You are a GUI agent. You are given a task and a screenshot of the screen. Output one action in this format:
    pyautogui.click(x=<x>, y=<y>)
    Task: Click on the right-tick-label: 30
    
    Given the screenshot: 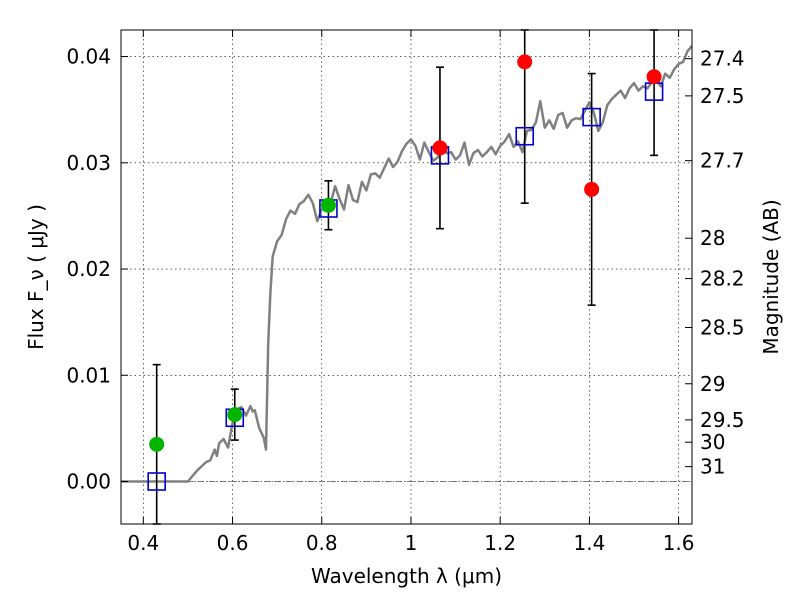 What is the action you would take?
    pyautogui.click(x=712, y=442)
    